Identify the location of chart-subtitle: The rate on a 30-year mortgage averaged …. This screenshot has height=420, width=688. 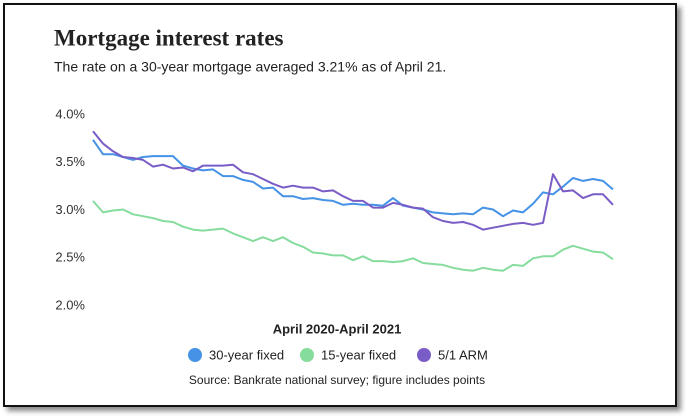
(250, 67).